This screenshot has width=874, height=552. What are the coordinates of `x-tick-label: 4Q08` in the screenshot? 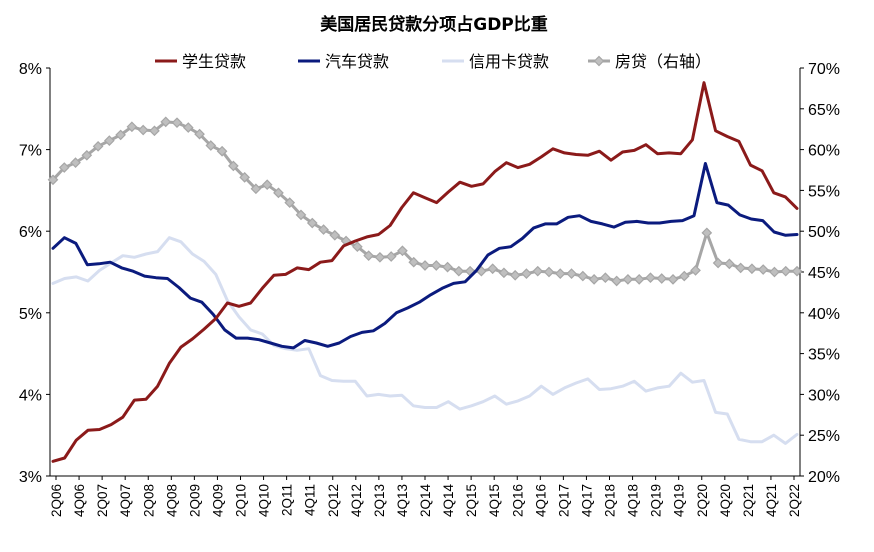 It's located at (171, 500).